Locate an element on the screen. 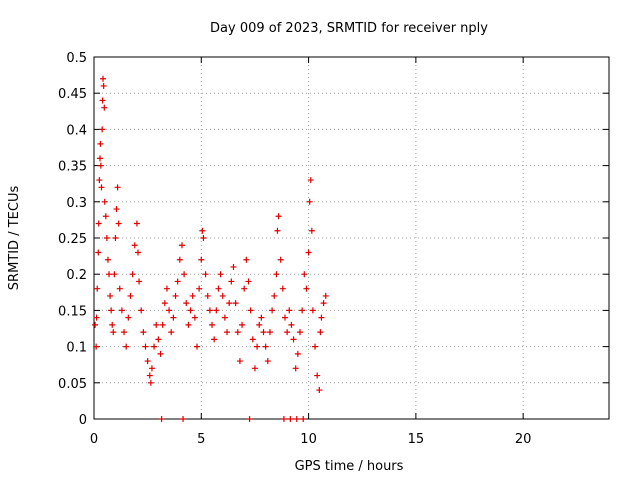 This screenshot has width=640, height=485. x-tick-label: 20 is located at coordinates (523, 439).